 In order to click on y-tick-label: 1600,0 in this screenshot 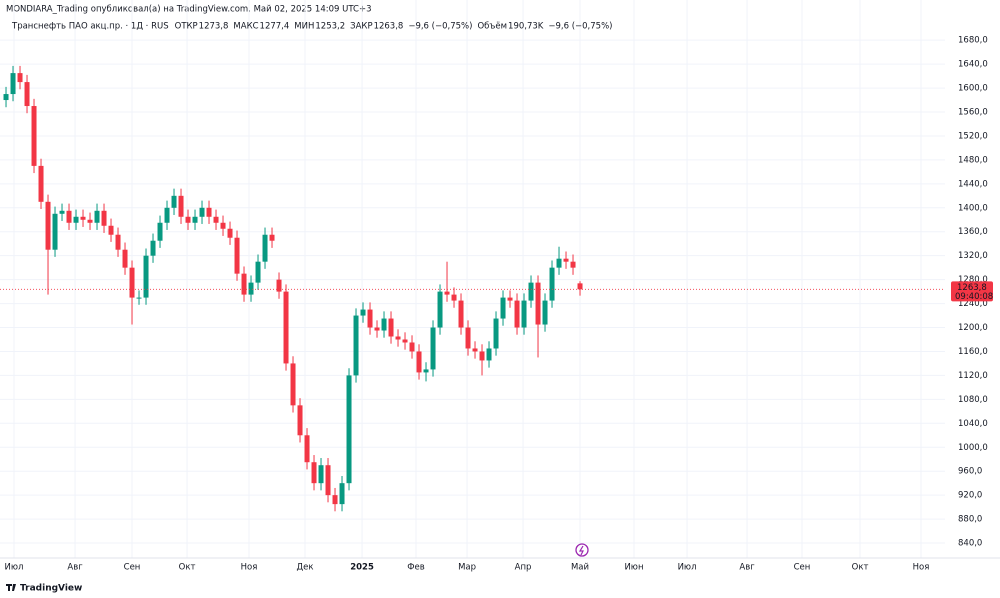, I will do `click(973, 89)`.